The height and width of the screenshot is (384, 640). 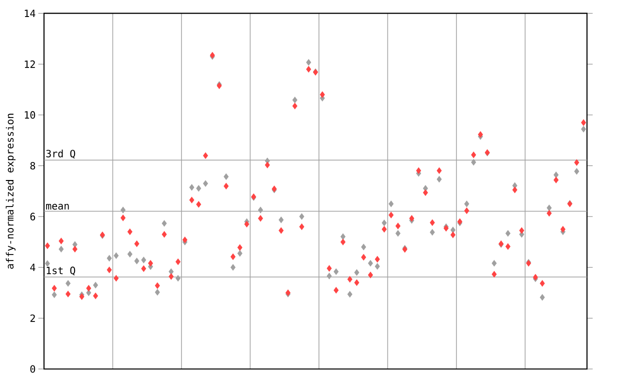 I want to click on y-tick-label: 2, so click(x=32, y=318).